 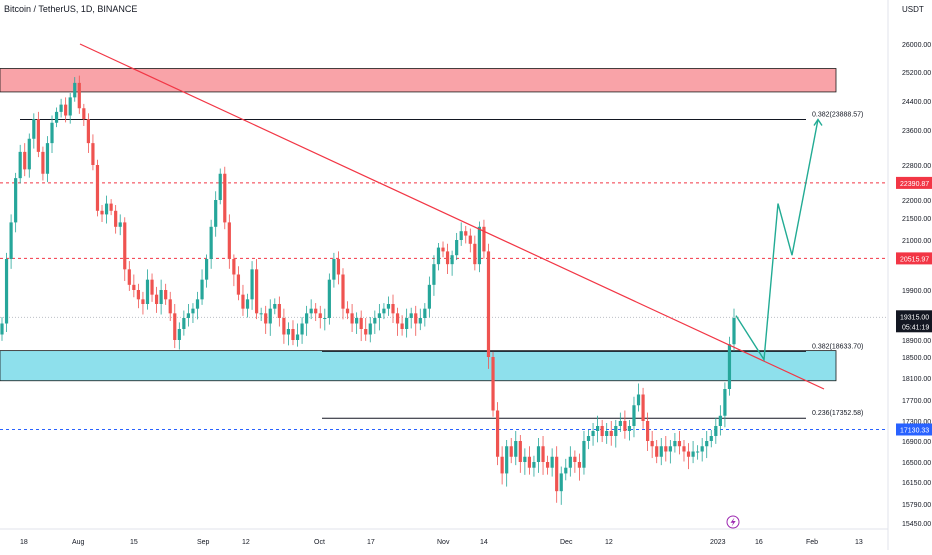 I want to click on price-badges: 22390.87 20515.97 17130.33 19315.00 05:41:19, so click(x=914, y=306).